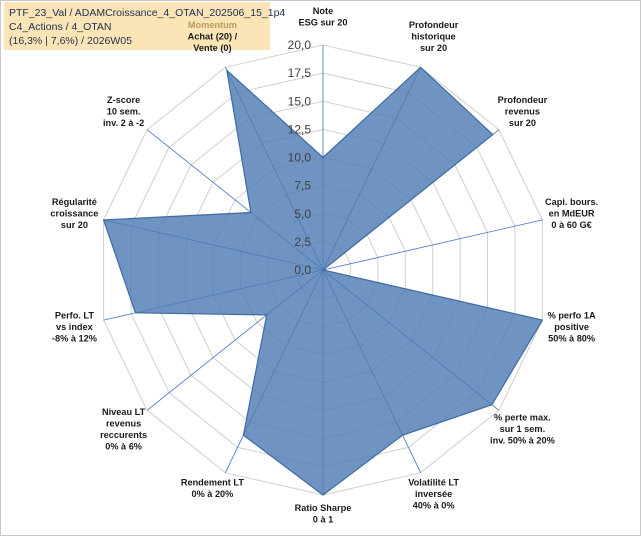 This screenshot has width=641, height=536. What do you see at coordinates (323, 514) in the screenshot?
I see `axis-label: Ratio Sharpe 0 à 1` at bounding box center [323, 514].